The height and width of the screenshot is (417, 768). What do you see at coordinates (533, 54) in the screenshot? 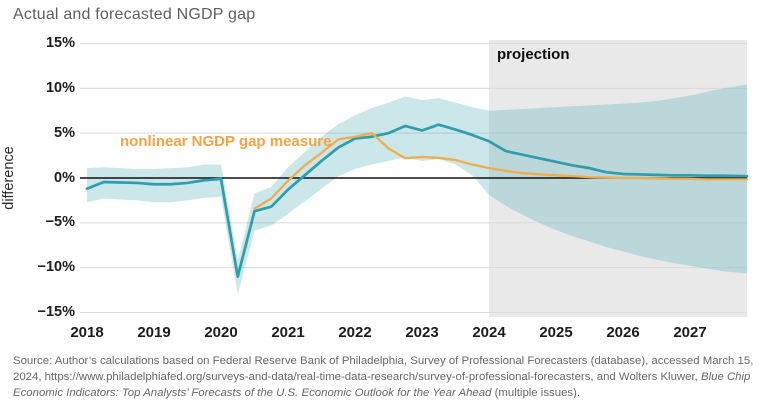
I see `projection-annotation: projection` at bounding box center [533, 54].